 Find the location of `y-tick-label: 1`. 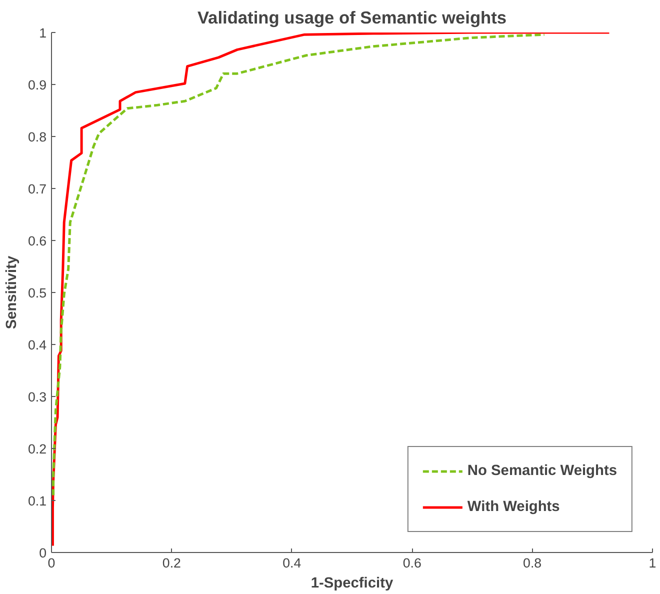

y-tick-label: 1 is located at coordinates (43, 33).